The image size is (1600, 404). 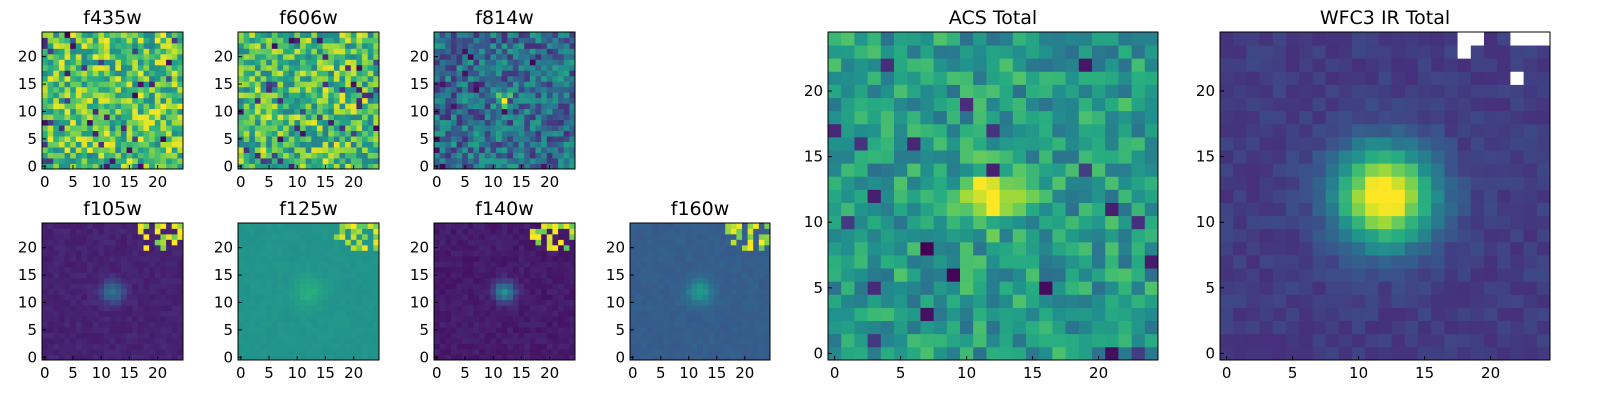 I want to click on heatmap-panel, so click(x=700, y=291).